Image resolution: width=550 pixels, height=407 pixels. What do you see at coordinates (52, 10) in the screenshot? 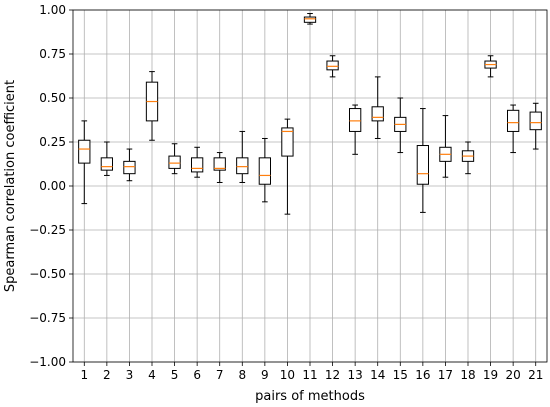
I see `y-tick-label: 1.00` at bounding box center [52, 10].